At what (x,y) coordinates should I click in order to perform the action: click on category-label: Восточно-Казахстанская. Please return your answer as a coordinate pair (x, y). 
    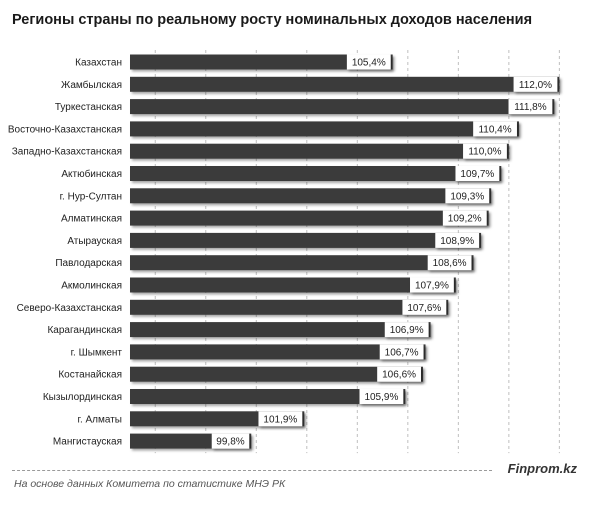
    Looking at the image, I should click on (65, 129).